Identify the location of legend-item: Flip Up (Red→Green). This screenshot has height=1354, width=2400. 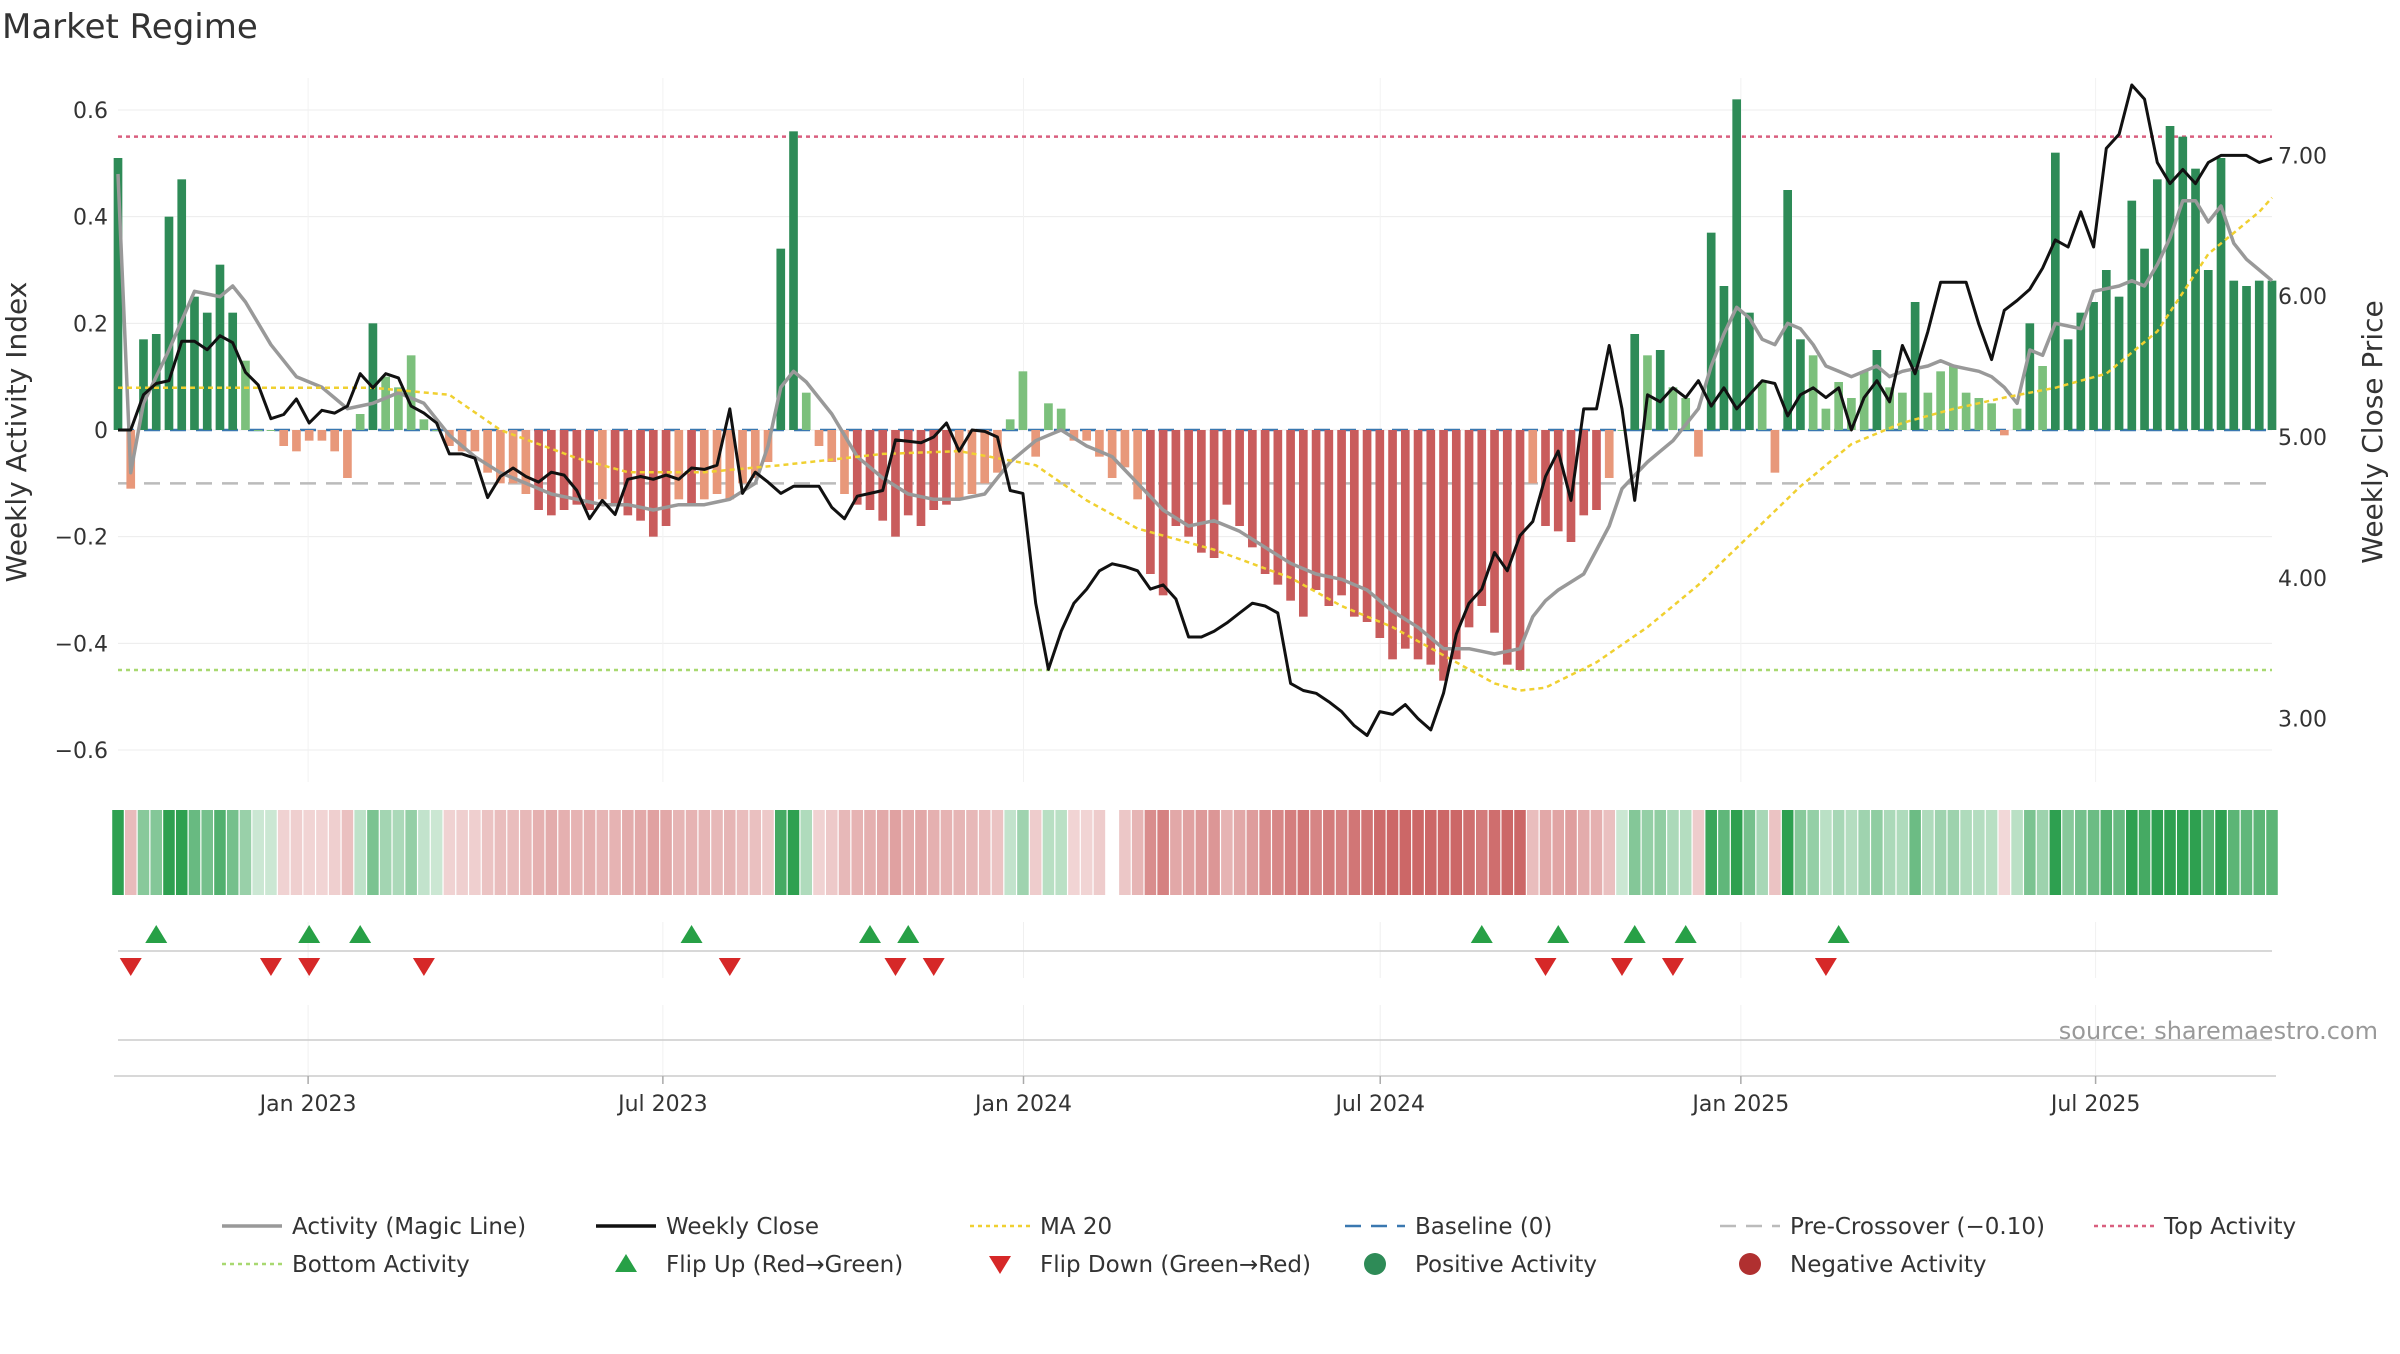
(759, 1265).